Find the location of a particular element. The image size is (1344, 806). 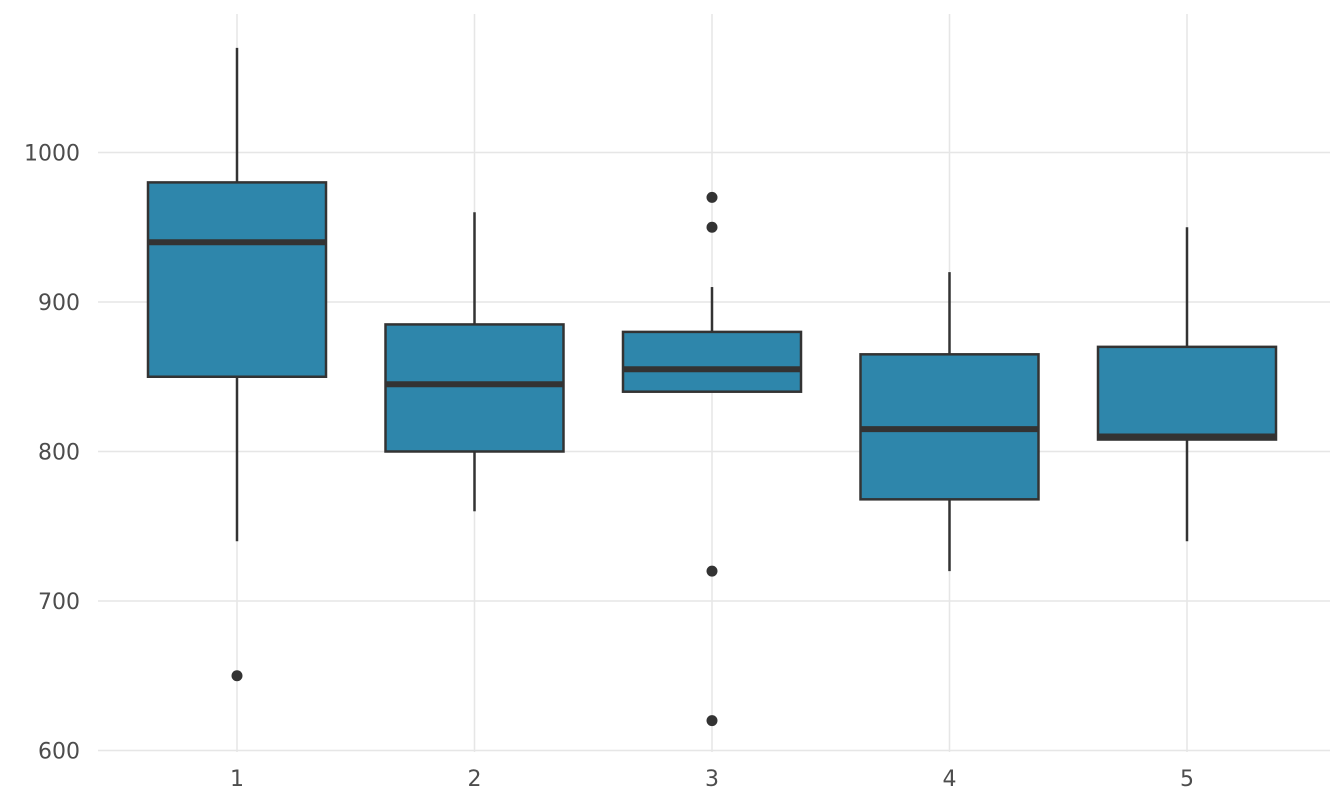

x-tick-label: 5 is located at coordinates (1187, 779).